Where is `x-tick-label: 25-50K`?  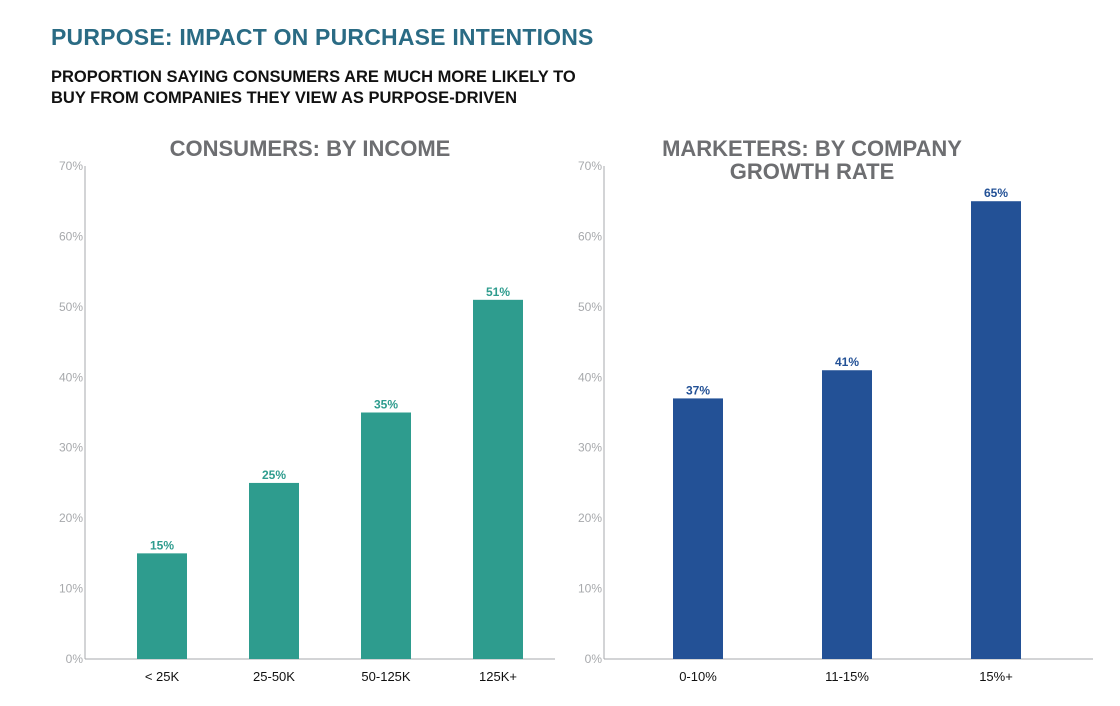
x-tick-label: 25-50K is located at coordinates (274, 676).